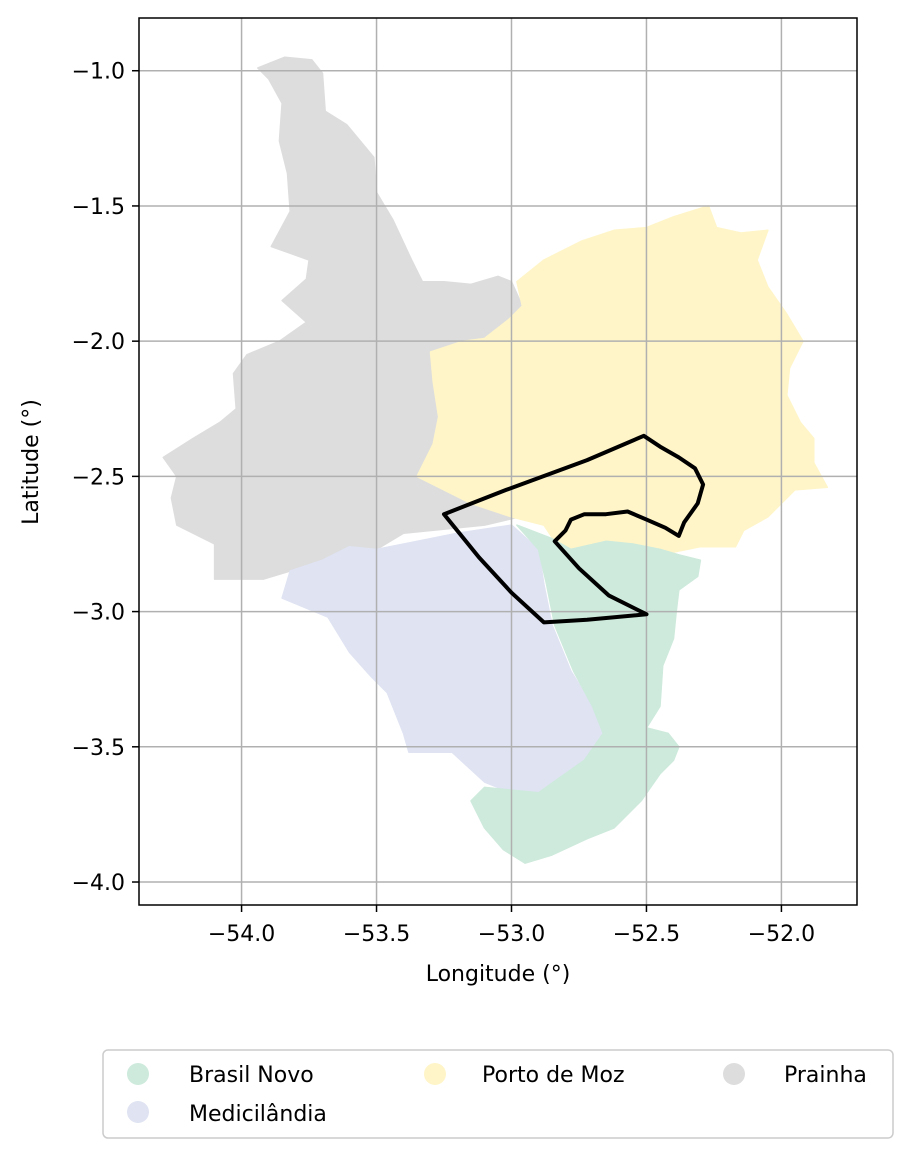 The width and height of the screenshot is (913, 1158). What do you see at coordinates (825, 1075) in the screenshot?
I see `legend-label-prainha: Prainha` at bounding box center [825, 1075].